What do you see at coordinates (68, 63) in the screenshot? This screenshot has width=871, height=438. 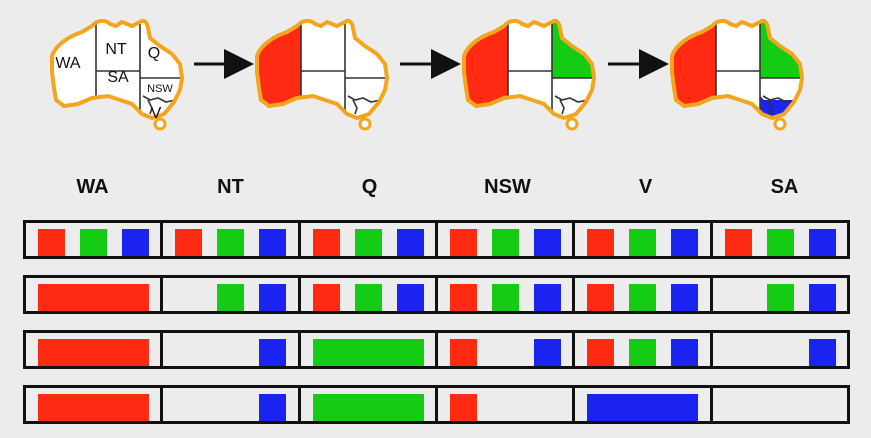 I see `map-label-wa: WA` at bounding box center [68, 63].